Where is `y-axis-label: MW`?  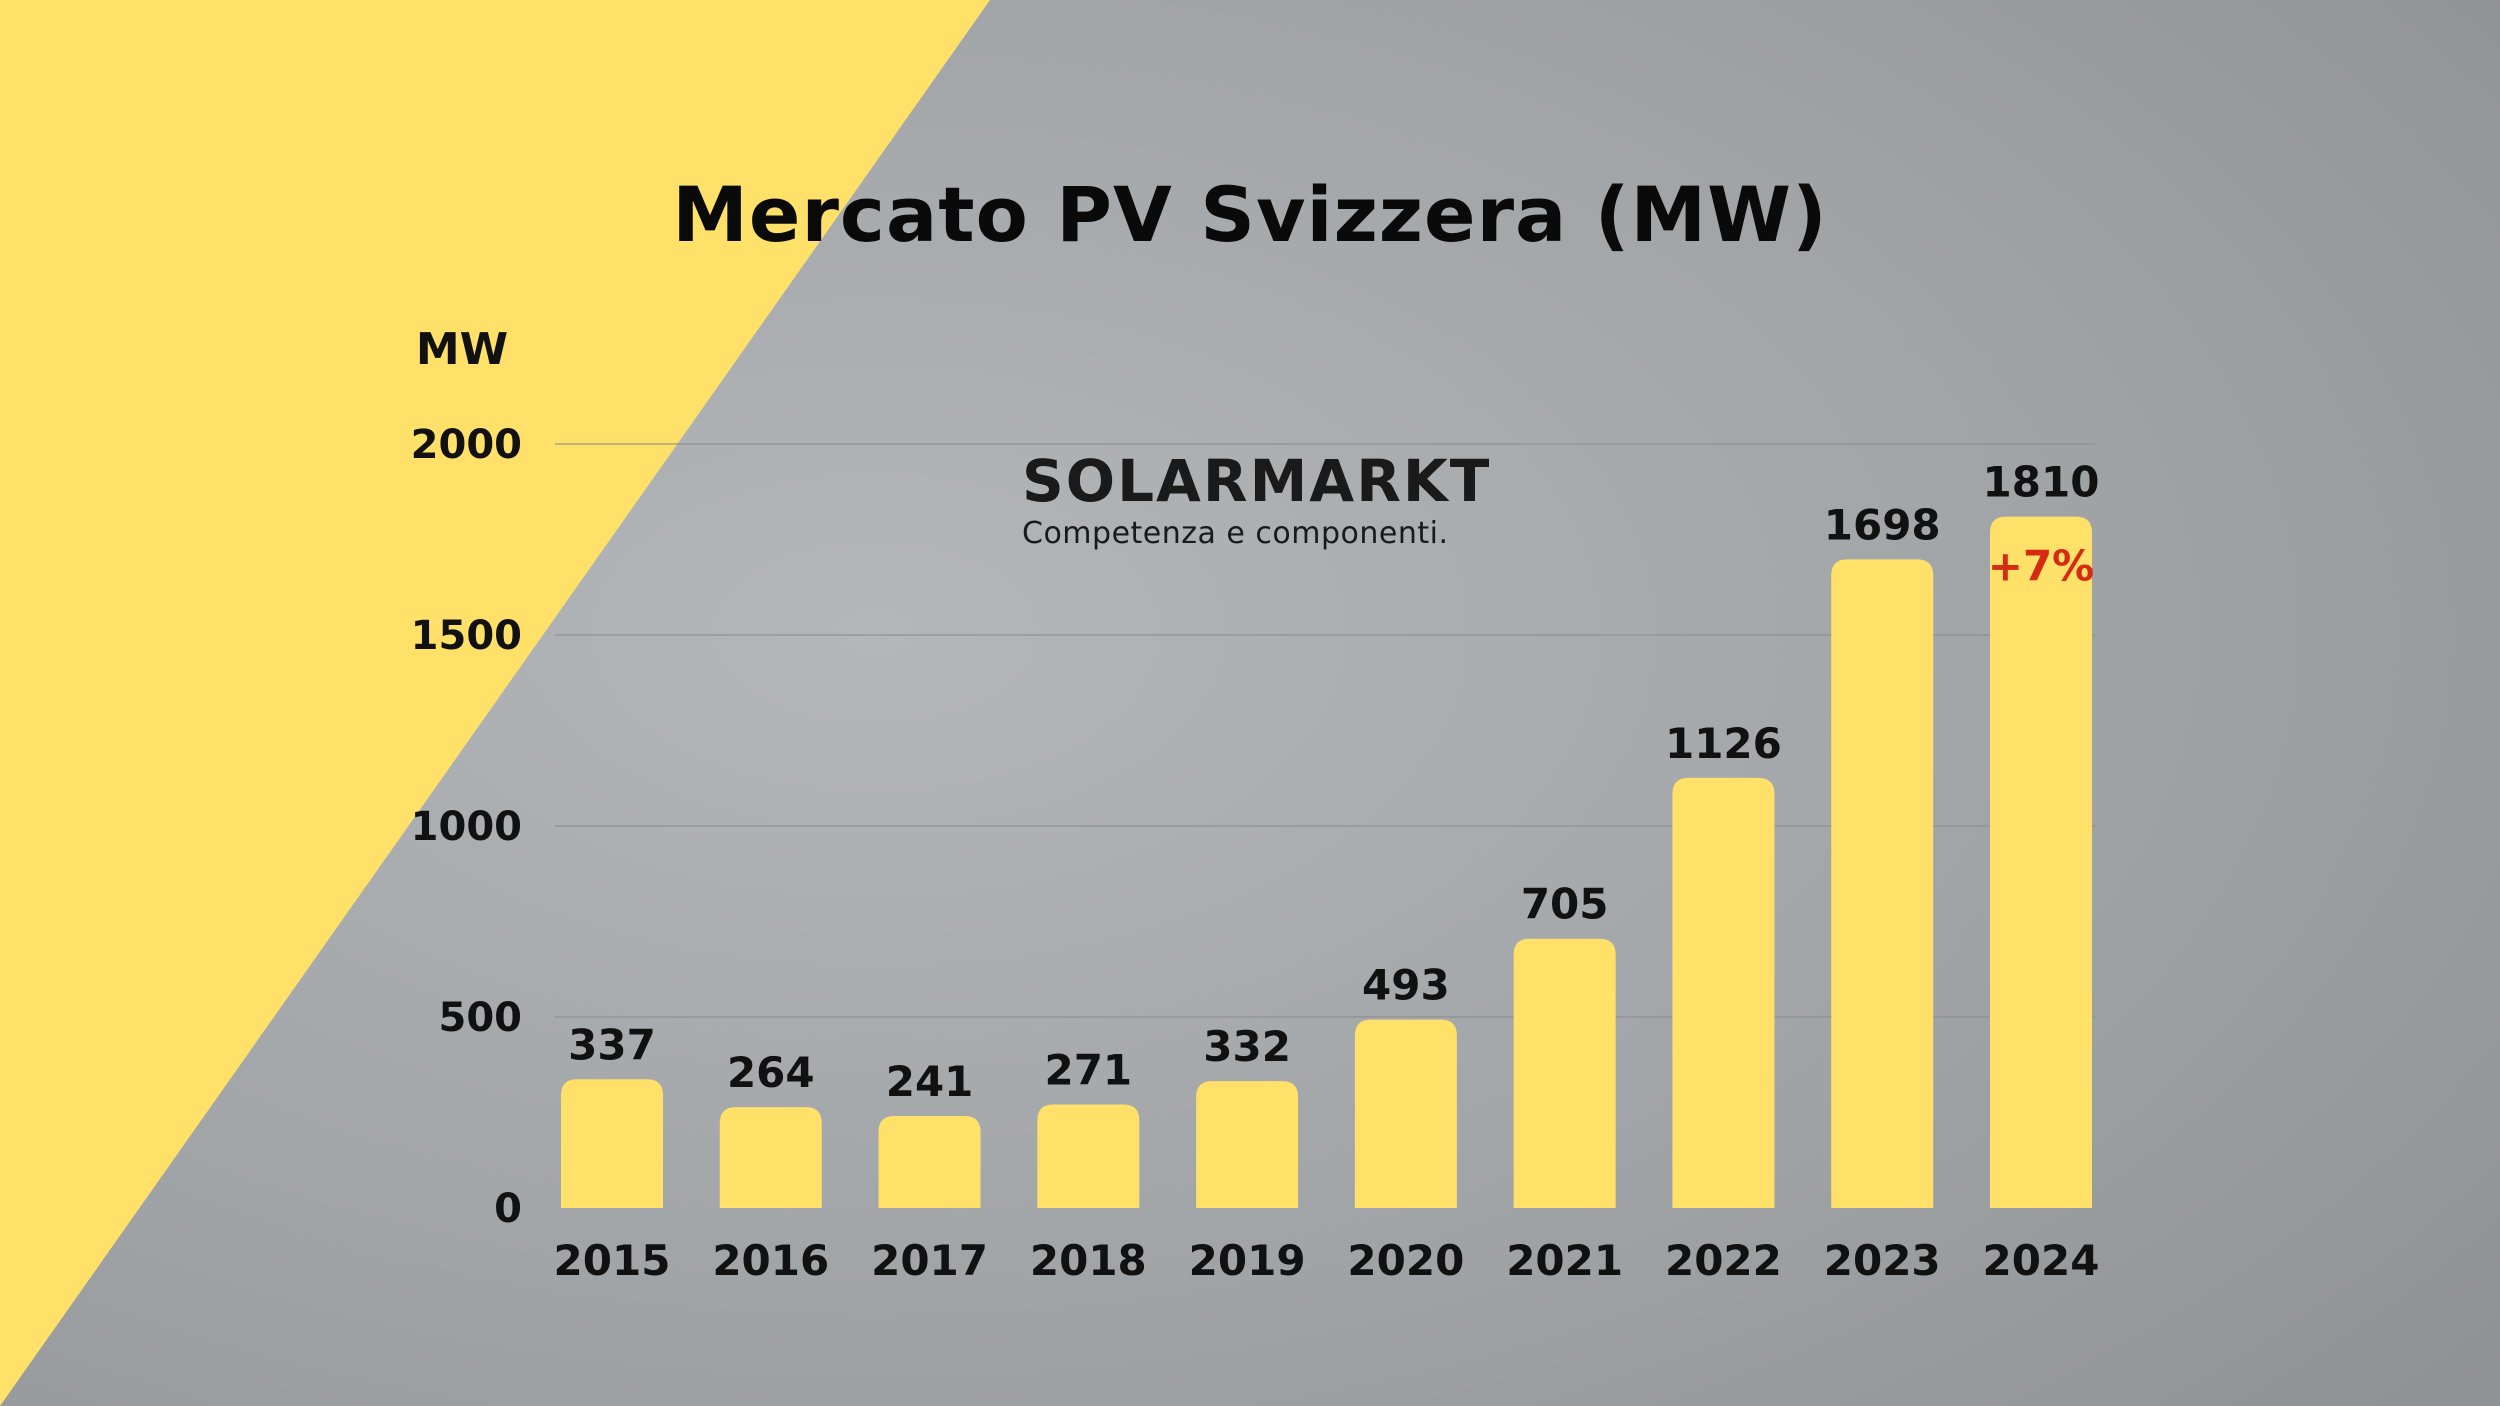
y-axis-label: MW is located at coordinates (462, 349).